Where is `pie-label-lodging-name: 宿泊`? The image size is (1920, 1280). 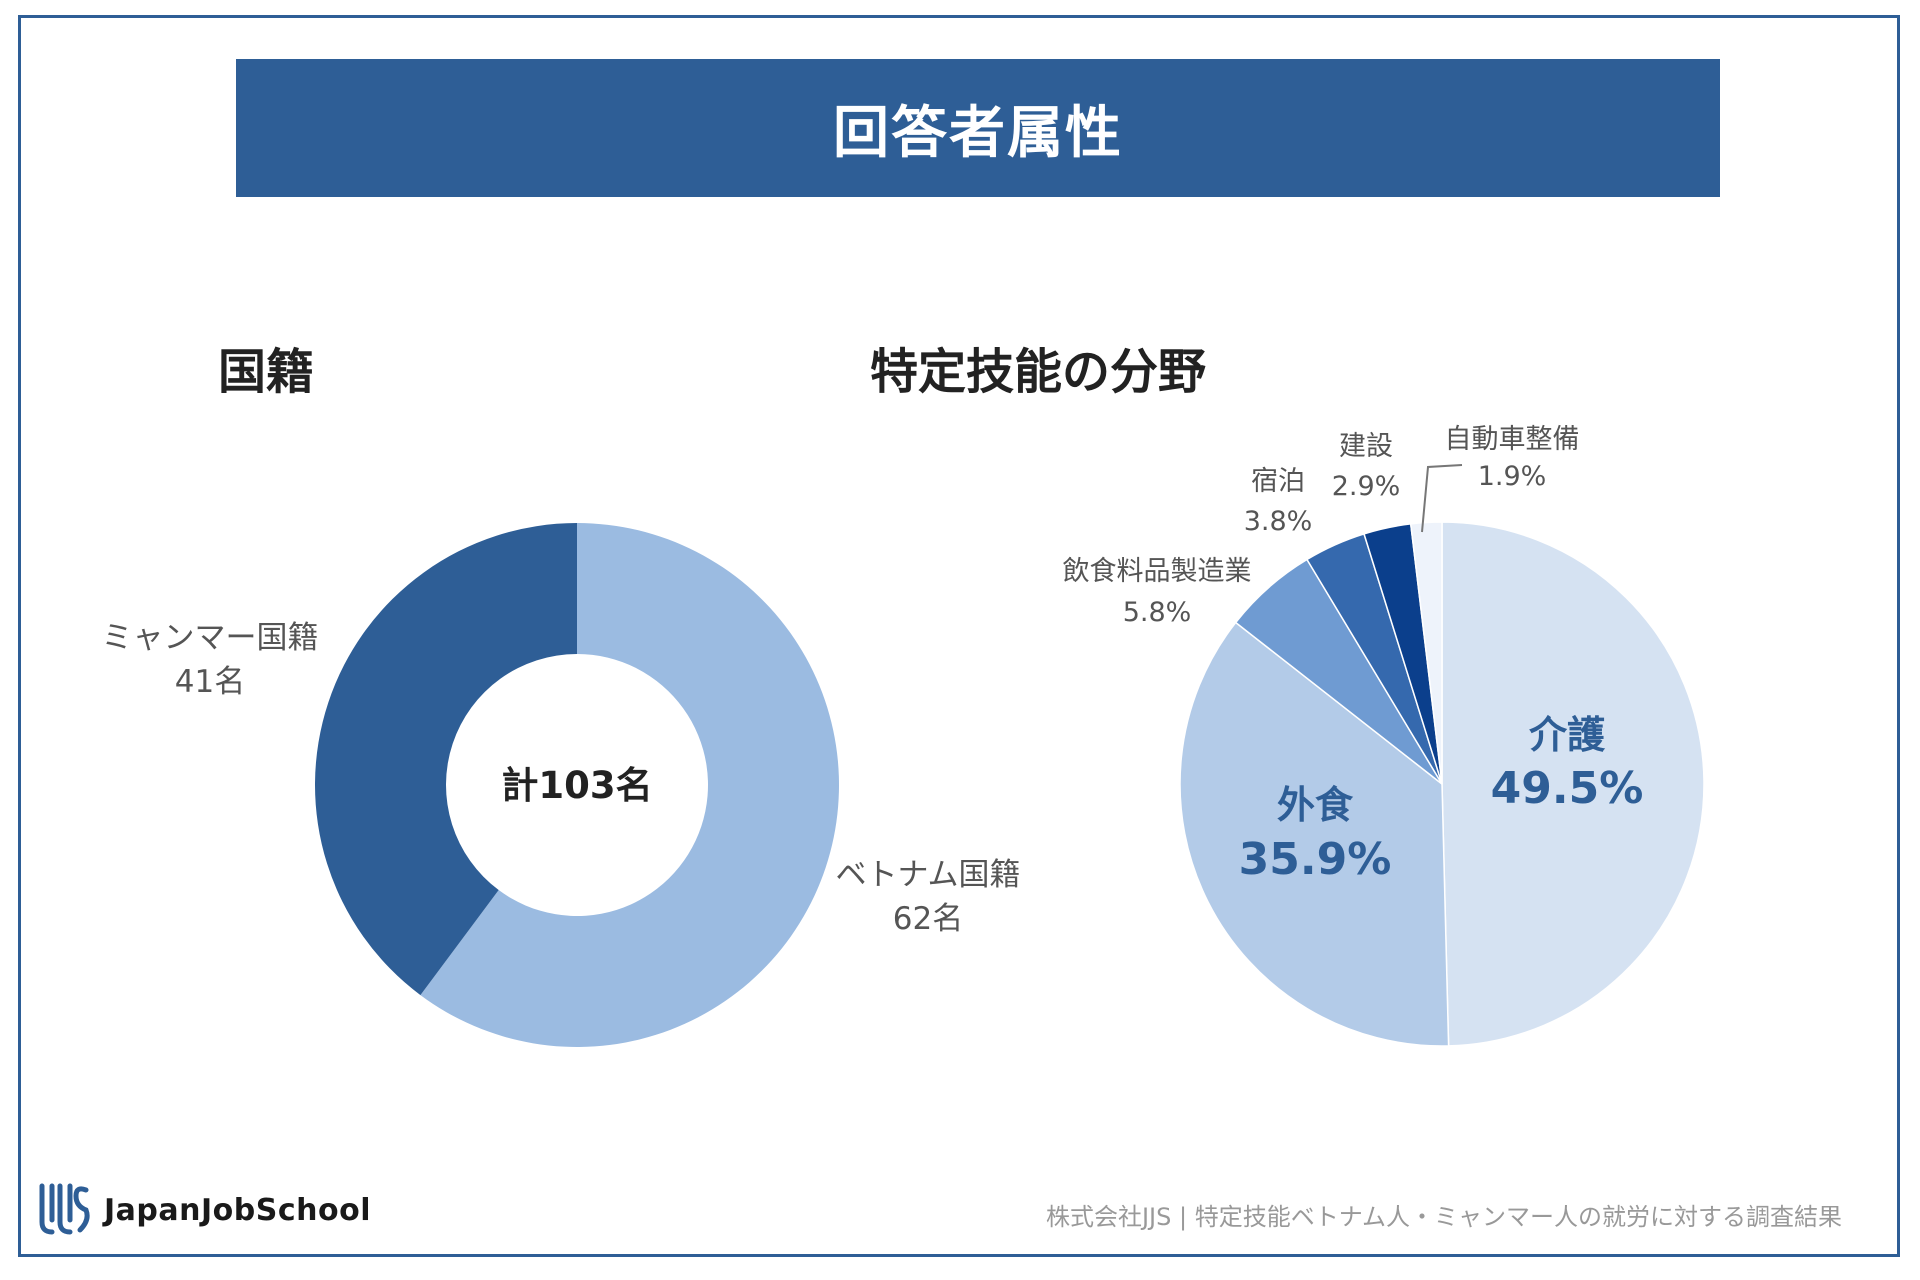 pie-label-lodging-name: 宿泊 is located at coordinates (1278, 481).